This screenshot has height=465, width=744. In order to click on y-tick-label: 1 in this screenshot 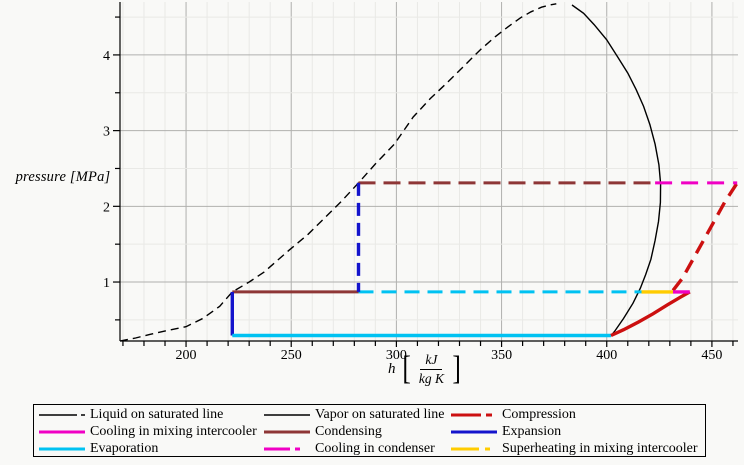, I will do `click(106, 283)`.